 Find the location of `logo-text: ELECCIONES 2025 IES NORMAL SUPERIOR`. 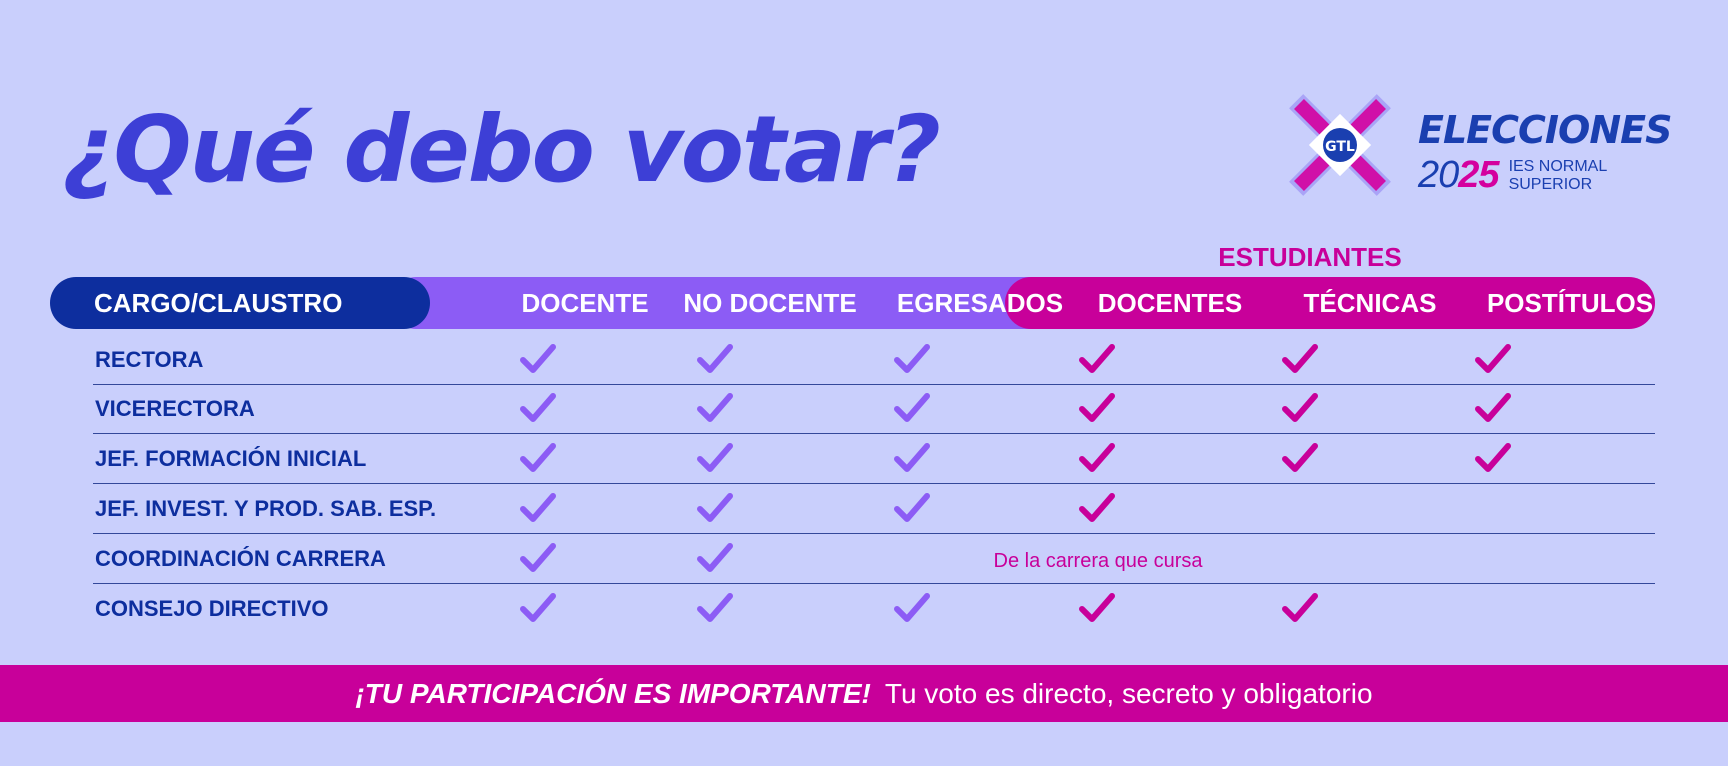

logo-text: ELECCIONES 2025 IES NORMAL SUPERIOR is located at coordinates (1545, 152).